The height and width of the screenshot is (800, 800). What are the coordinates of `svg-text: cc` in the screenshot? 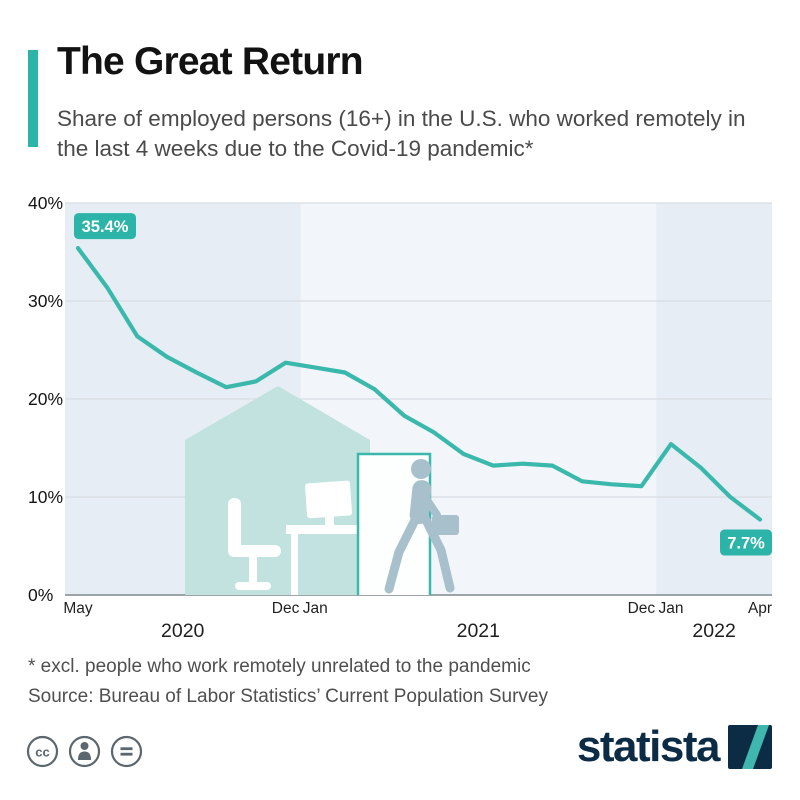 It's located at (42, 752).